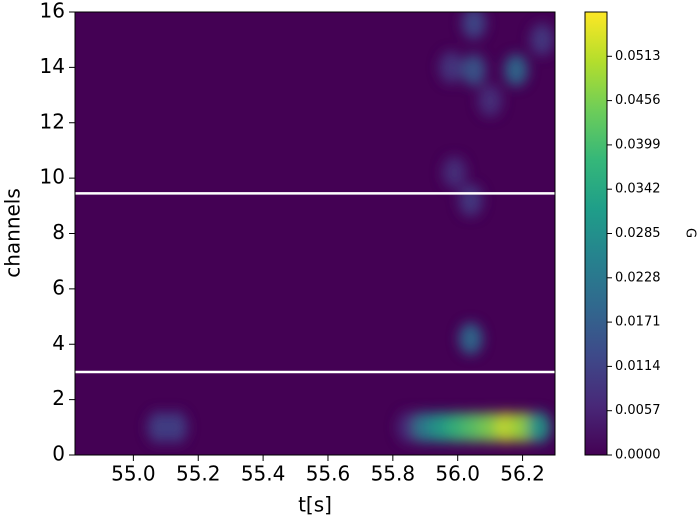 The image size is (699, 525). I want to click on y-tick-label: 4, so click(58, 343).